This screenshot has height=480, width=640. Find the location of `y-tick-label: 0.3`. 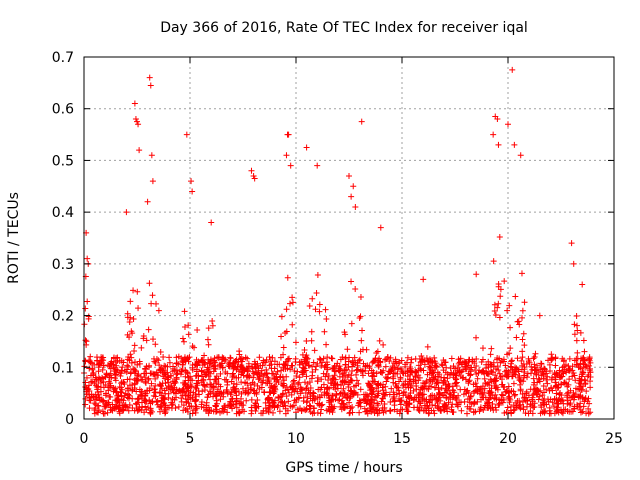

y-tick-label: 0.3 is located at coordinates (63, 265).